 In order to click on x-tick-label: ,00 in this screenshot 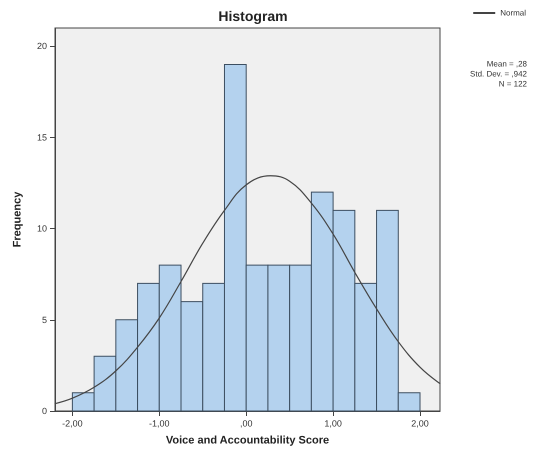, I will do `click(246, 423)`.